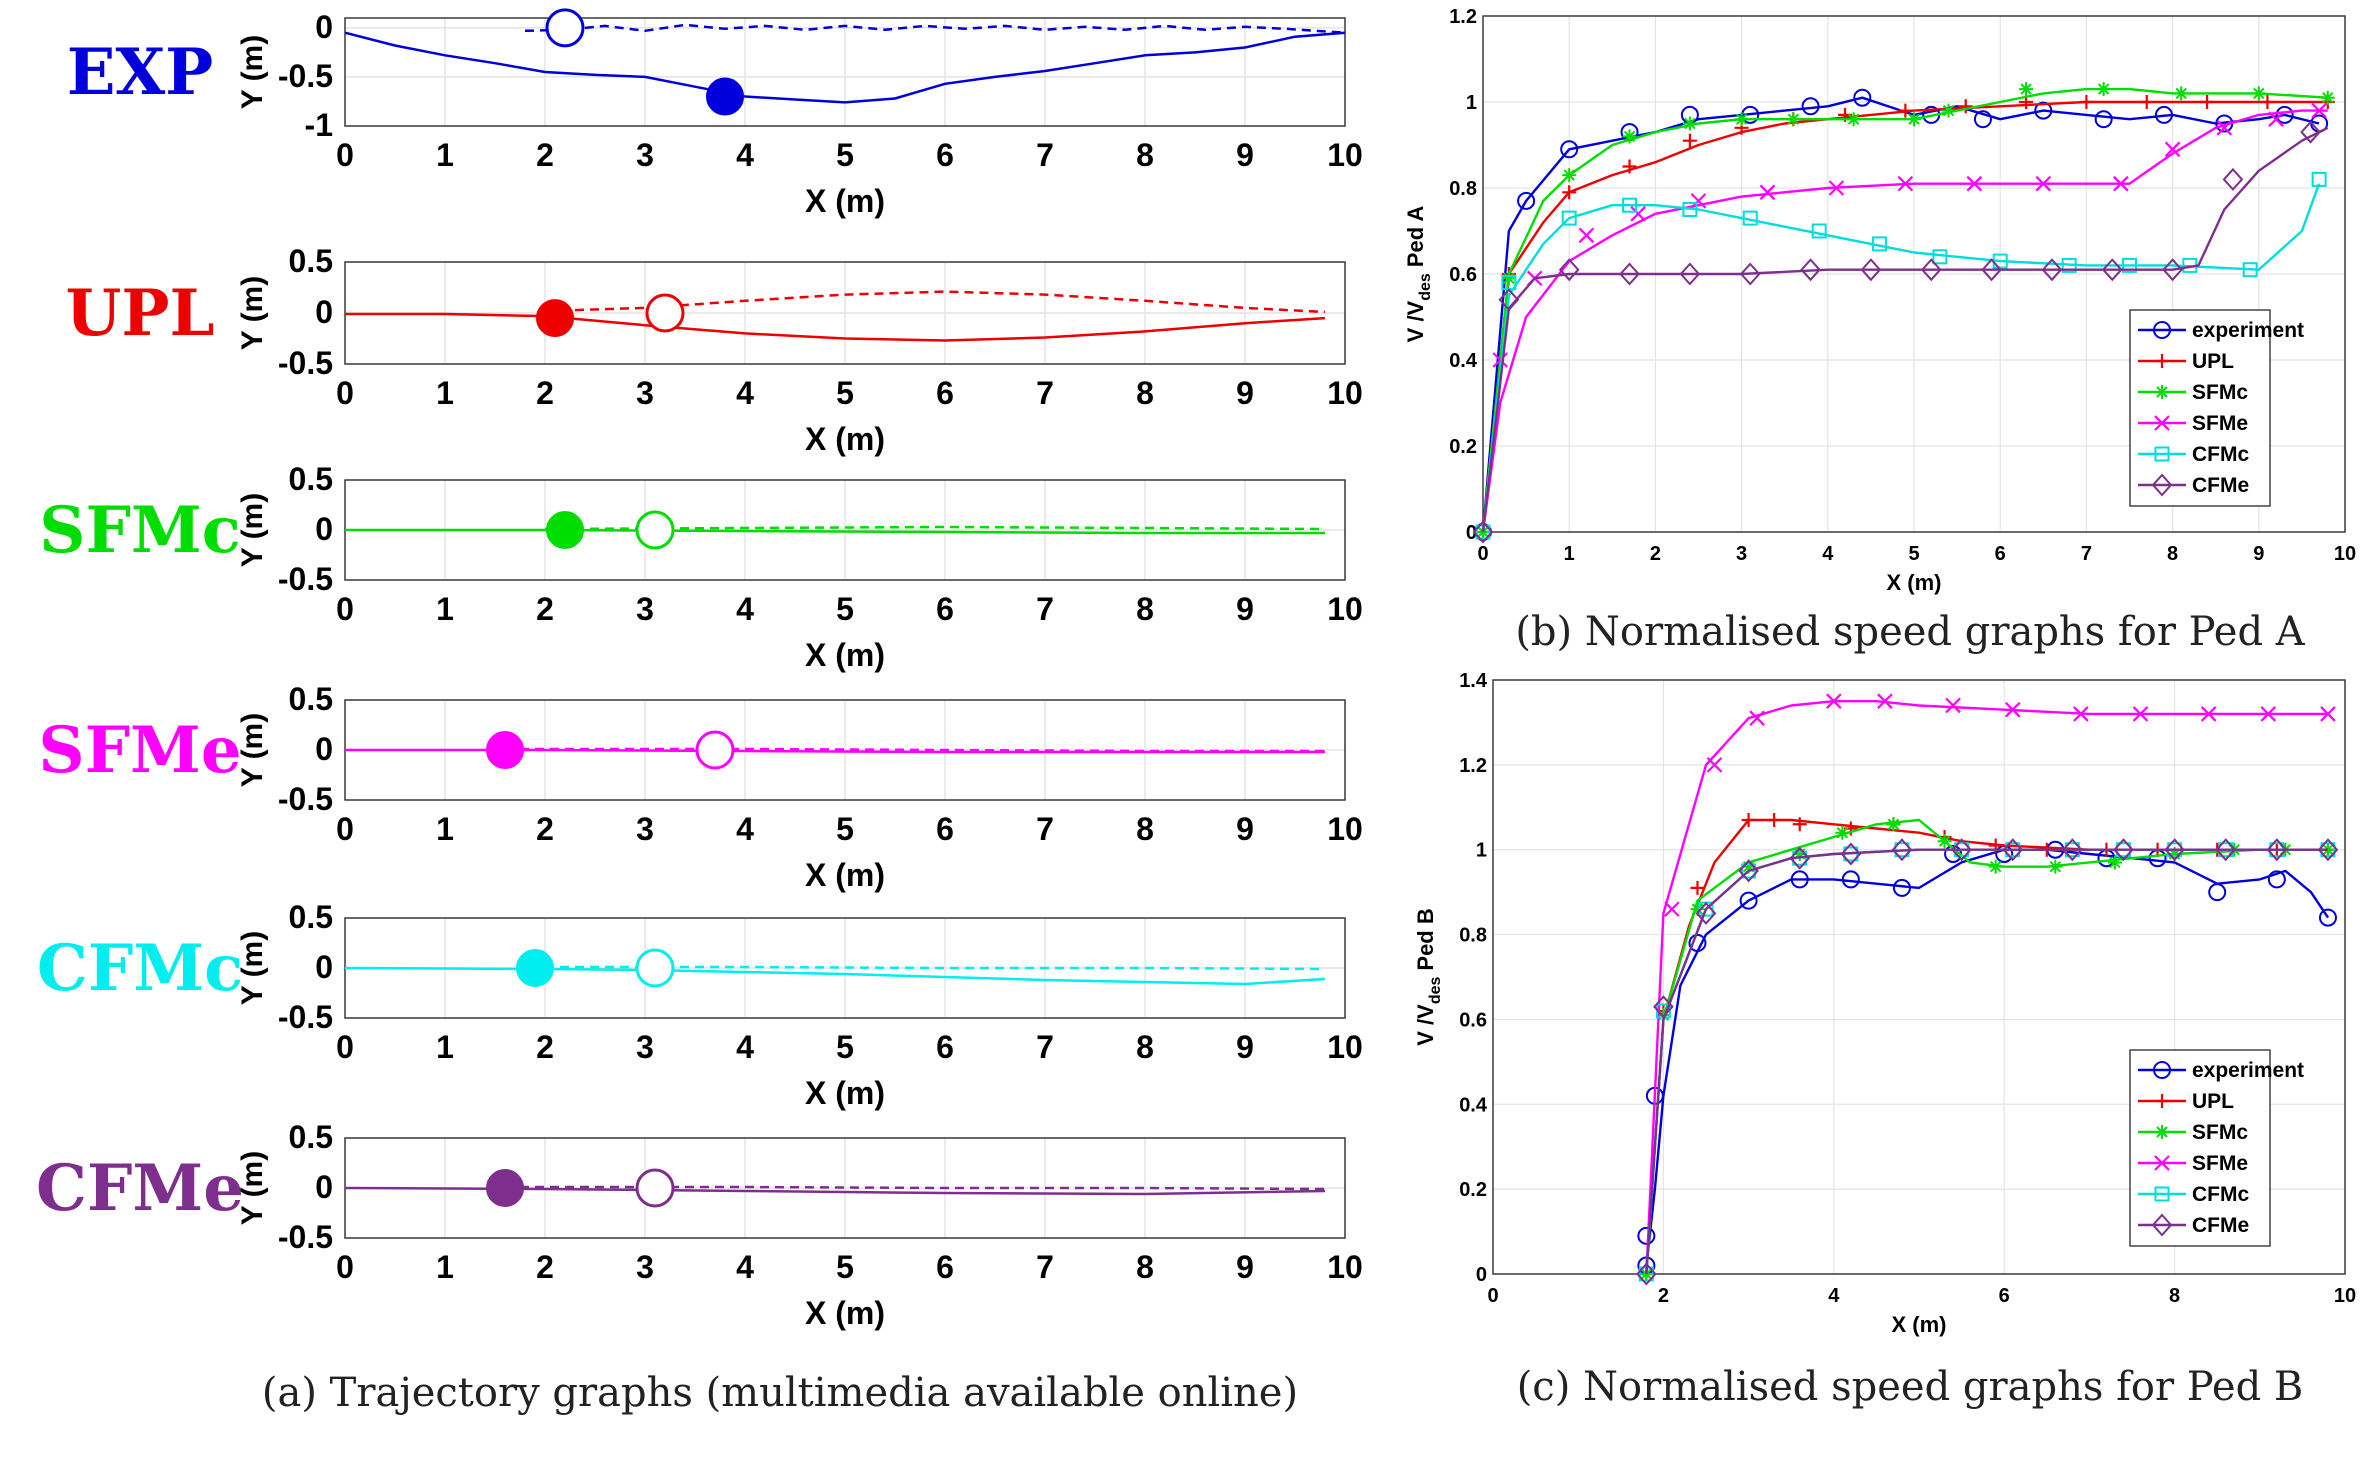 The width and height of the screenshot is (2360, 1458). Describe the element at coordinates (2193, 392) in the screenshot. I see `legend-entry: SFMc` at that location.